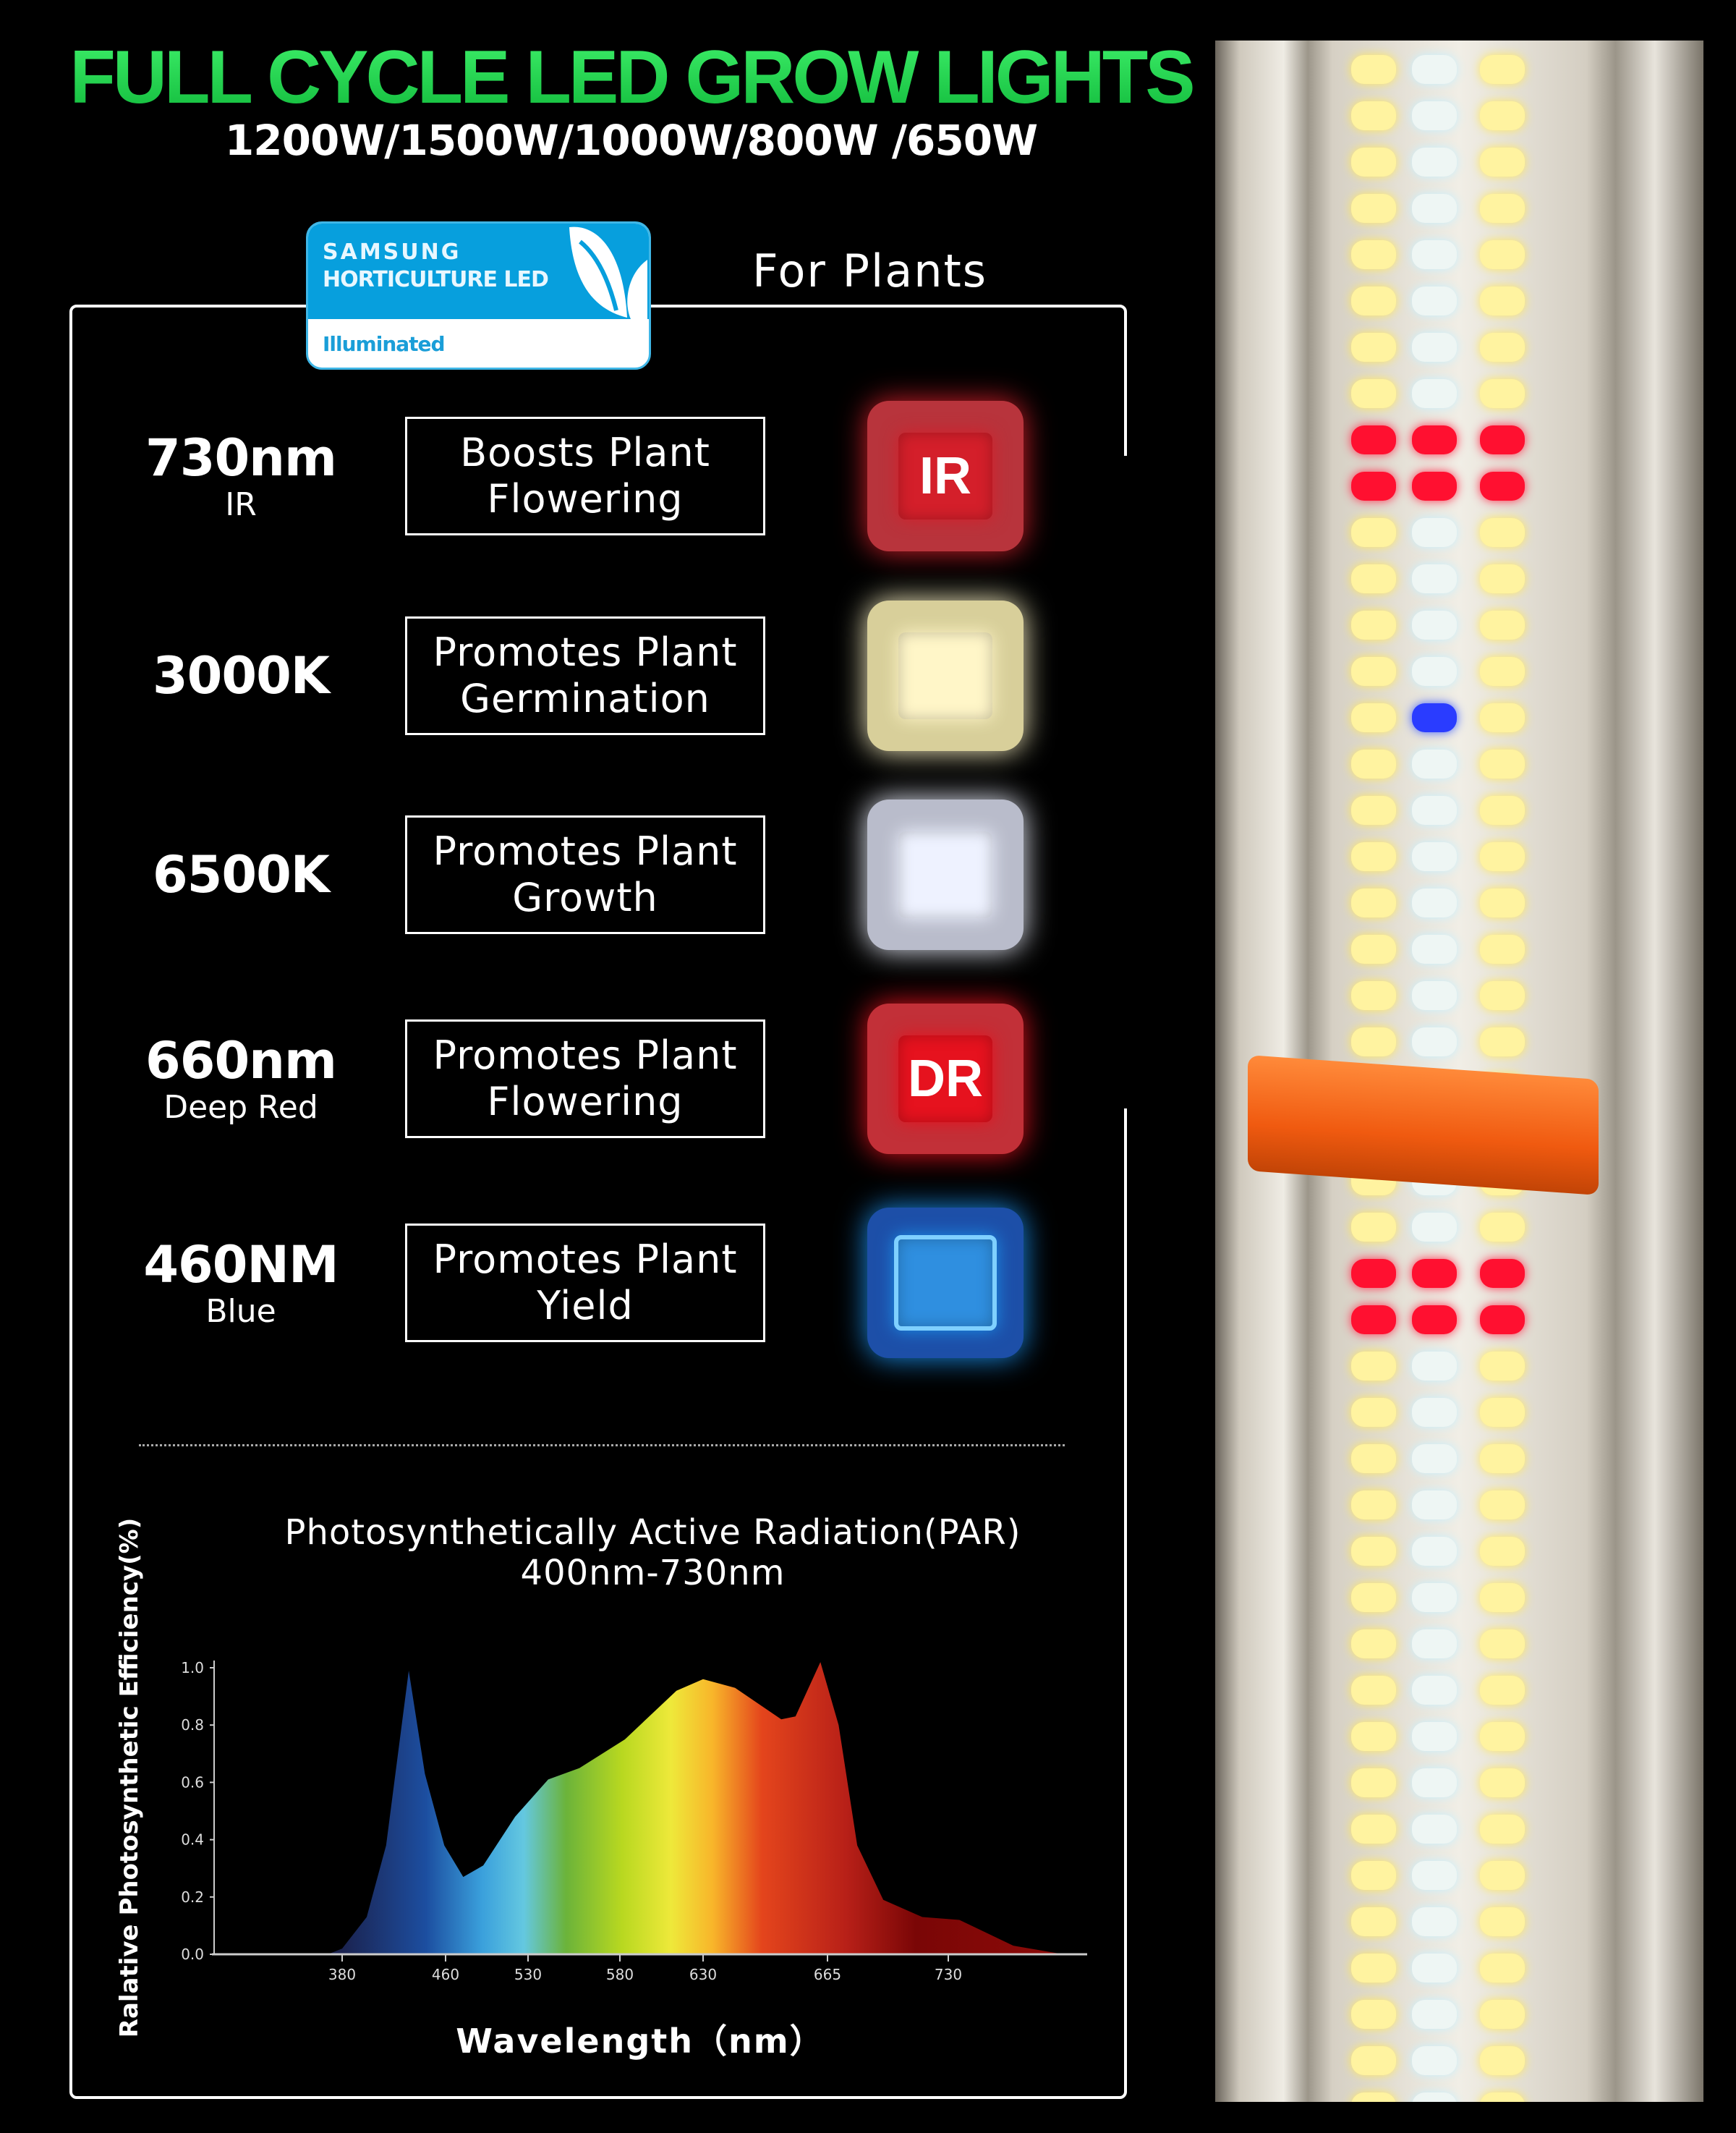  Describe the element at coordinates (945, 1078) in the screenshot. I see `led-chip-label: DR` at that location.